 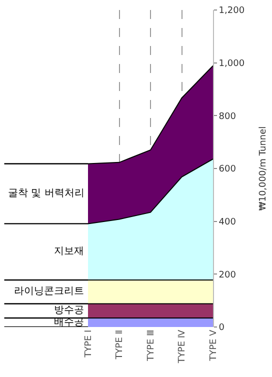 I want to click on y-tick-label: 200, so click(x=227, y=275).